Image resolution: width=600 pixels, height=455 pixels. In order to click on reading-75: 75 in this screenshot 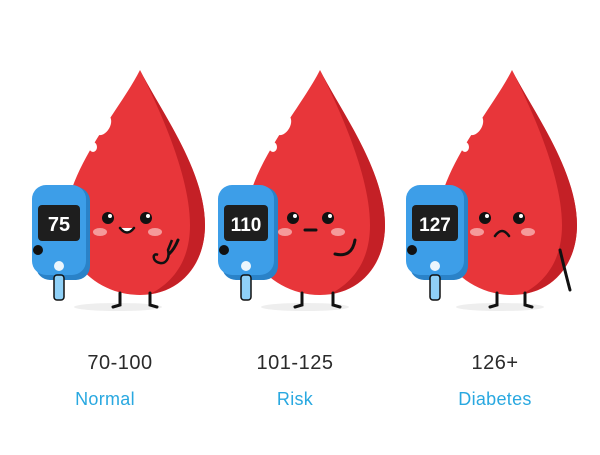, I will do `click(59, 225)`.